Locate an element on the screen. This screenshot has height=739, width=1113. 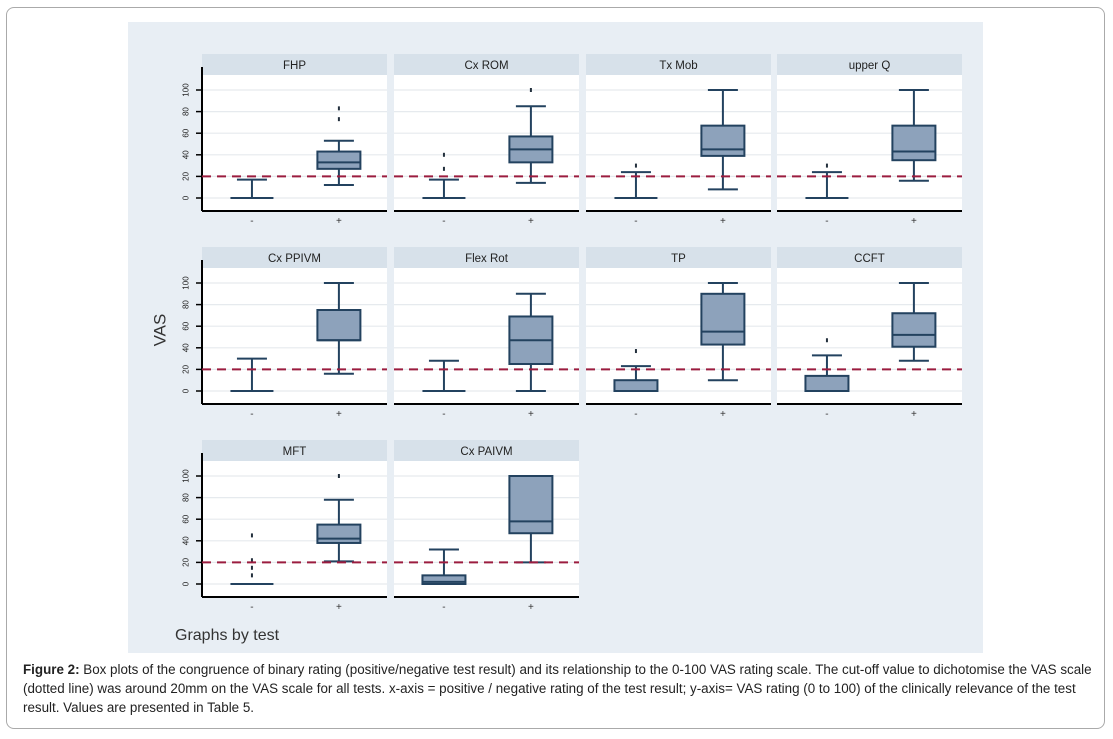
panel-cx-paivm: Cx PAIVM - + is located at coordinates (486, 526).